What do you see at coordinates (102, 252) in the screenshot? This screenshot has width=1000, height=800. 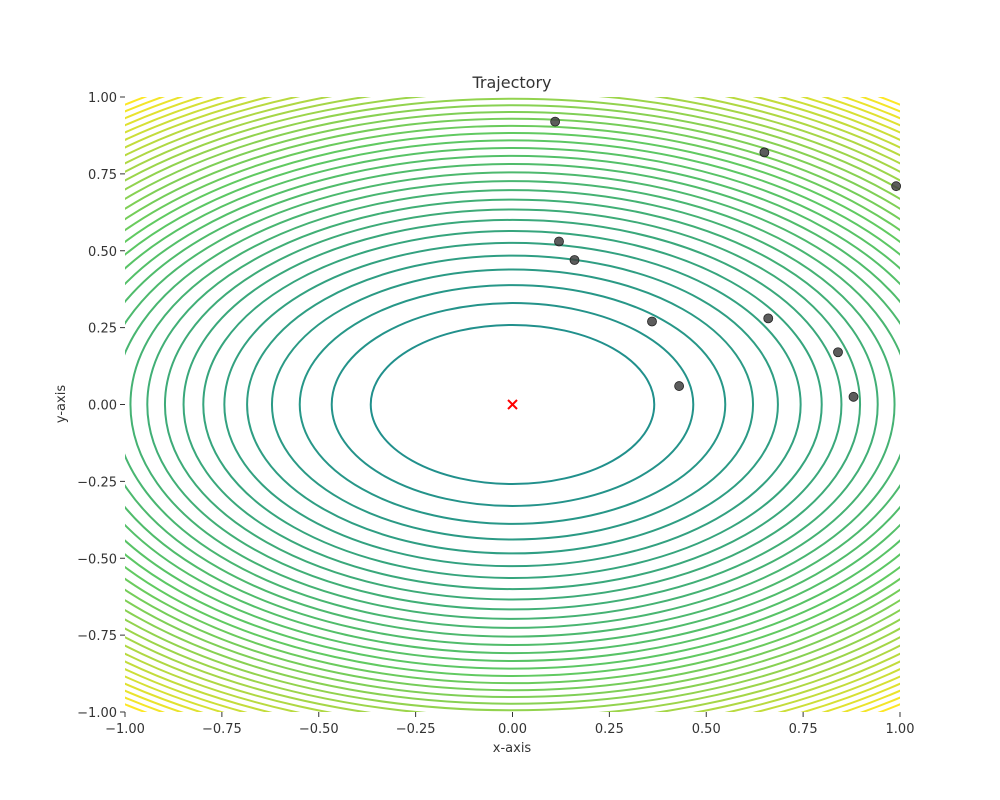 I see `y-tick-label: 0.50` at bounding box center [102, 252].